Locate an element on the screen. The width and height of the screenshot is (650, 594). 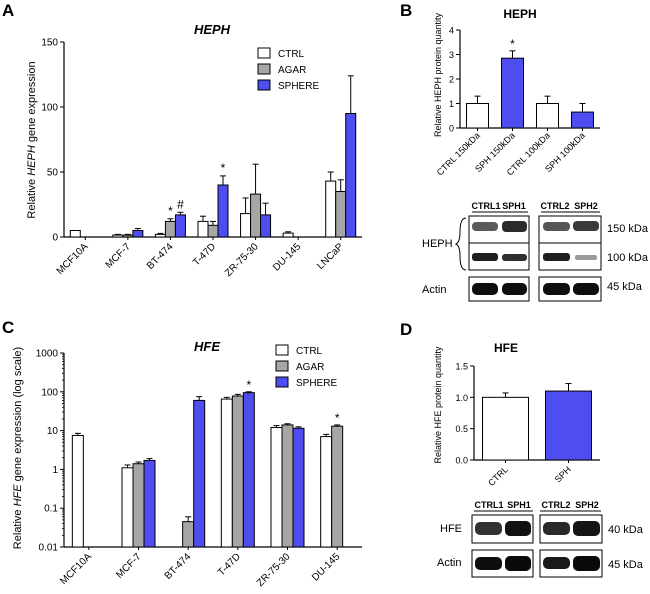
chart-a-bar-mcf10a-ctrl is located at coordinates (75, 234).